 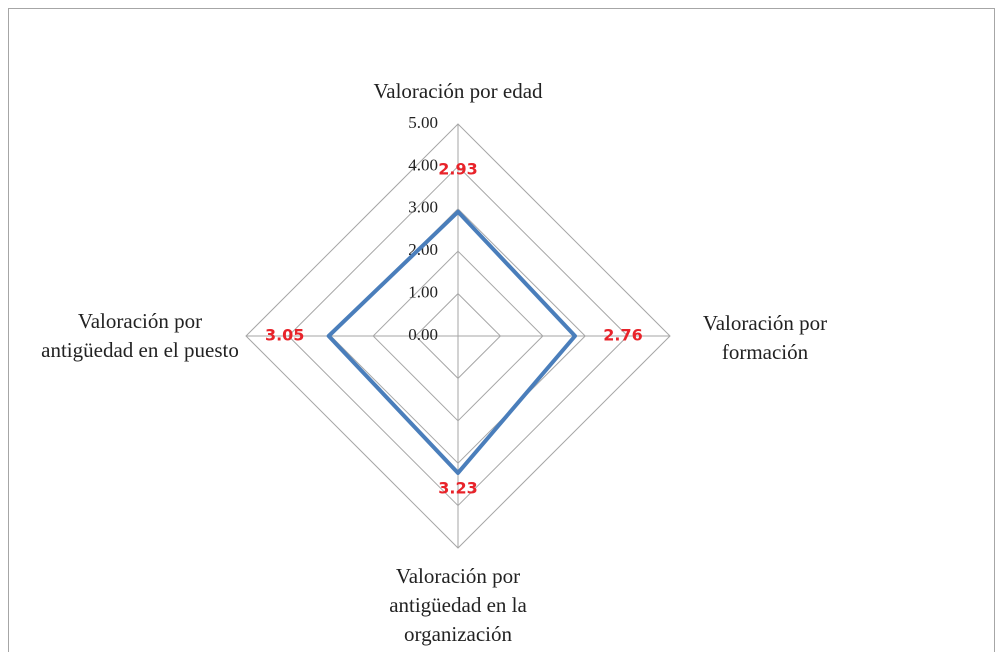 What do you see at coordinates (423, 207) in the screenshot?
I see `tick-label: 3.00` at bounding box center [423, 207].